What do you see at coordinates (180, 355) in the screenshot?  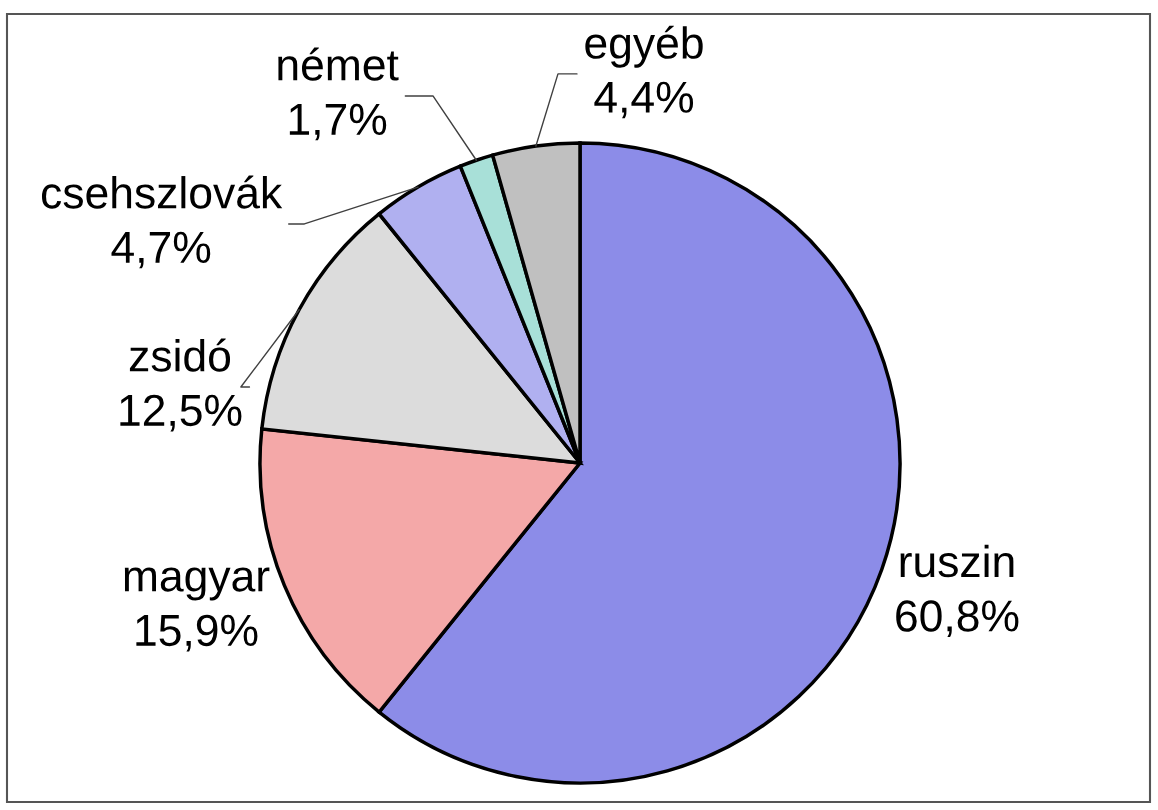 I see `slice-label: zsidó` at bounding box center [180, 355].